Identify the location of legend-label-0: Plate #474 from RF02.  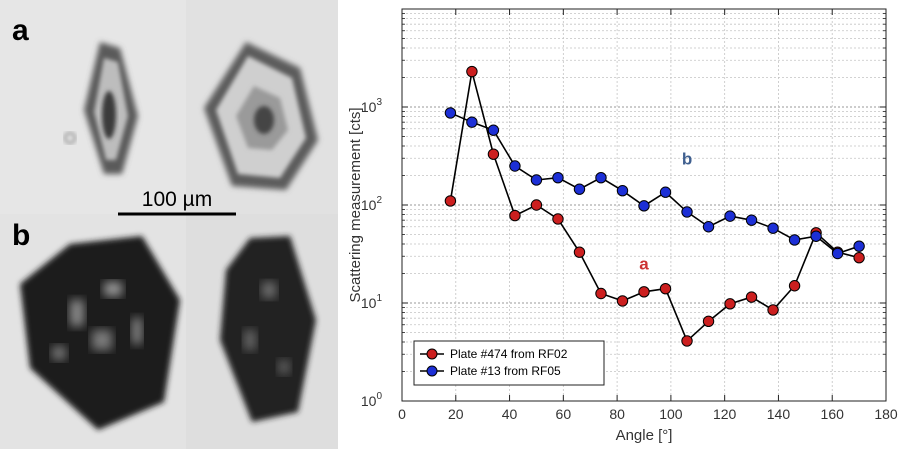
(509, 354).